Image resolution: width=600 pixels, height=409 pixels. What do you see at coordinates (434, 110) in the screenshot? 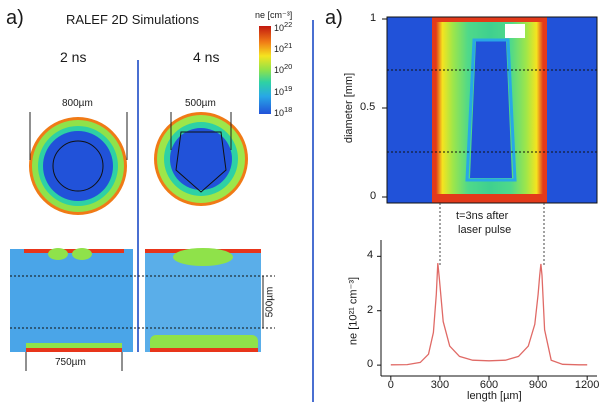
I see `map-tube-left-edge` at bounding box center [434, 110].